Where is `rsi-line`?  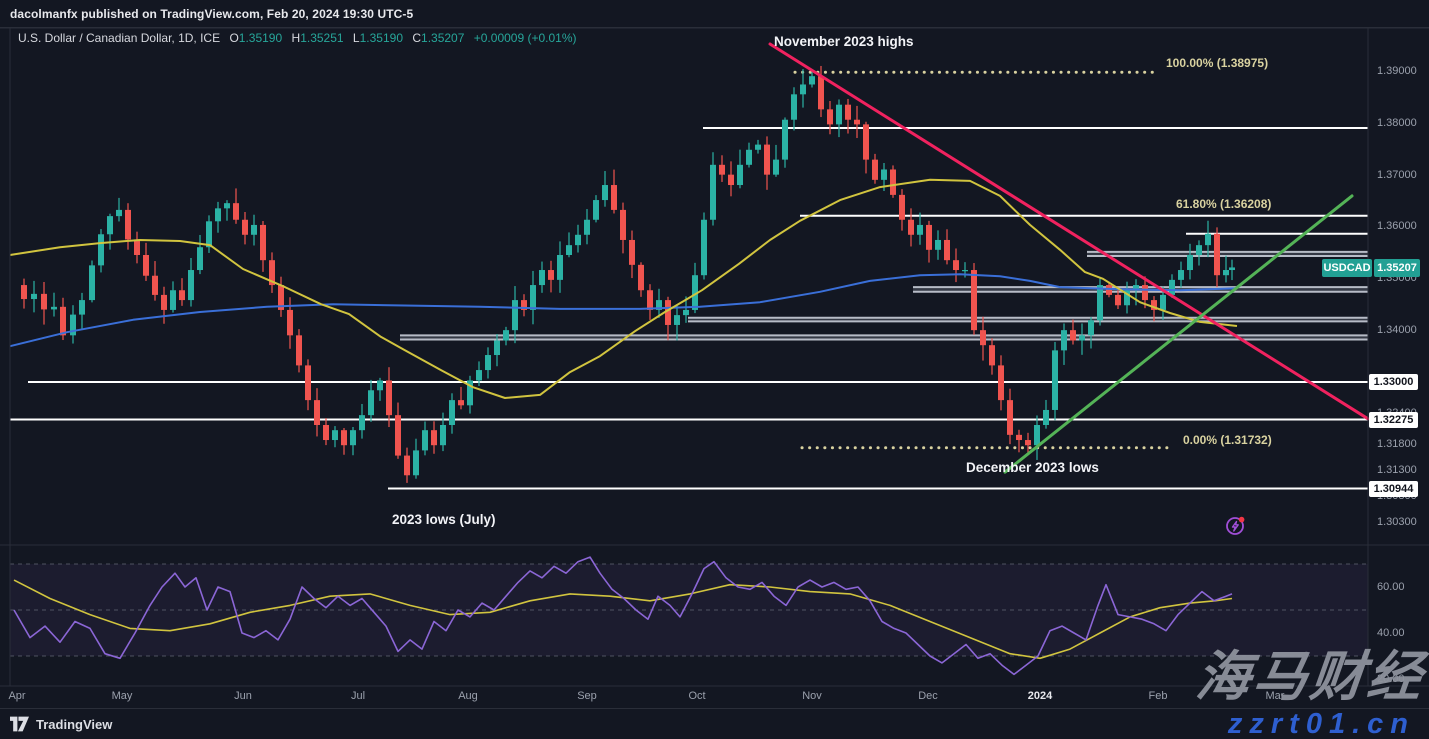
rsi-line is located at coordinates (623, 616).